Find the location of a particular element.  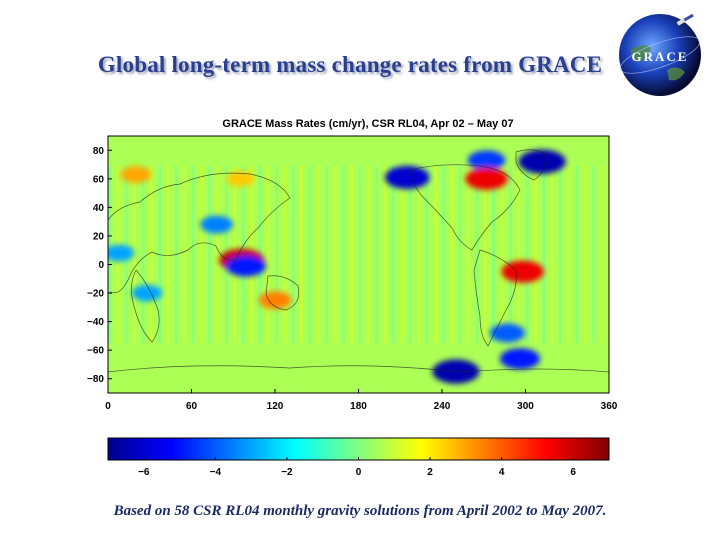

y-tick-label: 60 is located at coordinates (99, 179).